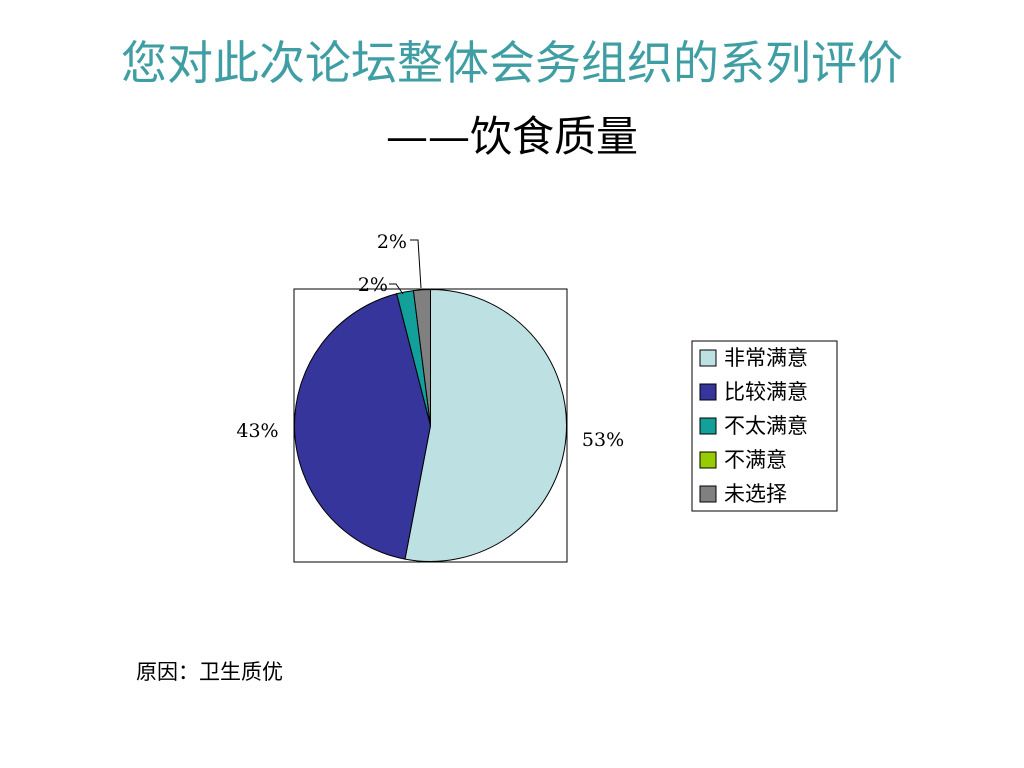 The width and height of the screenshot is (1024, 768). I want to click on data-labels: 53% 43% 2% 2%, so click(430, 341).